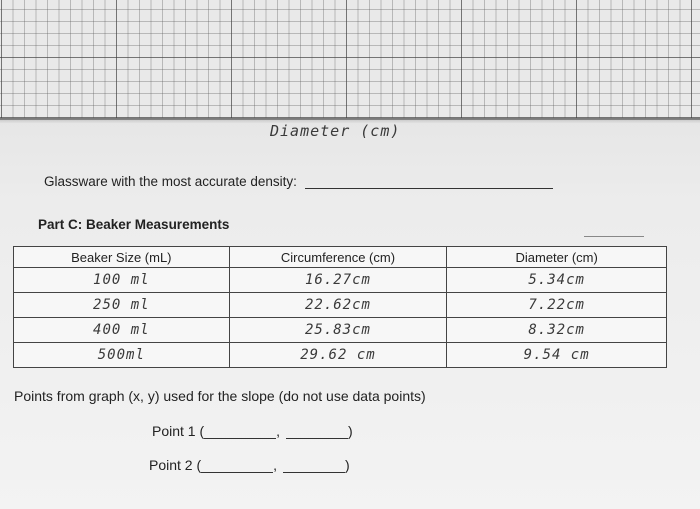 The width and height of the screenshot is (700, 509). What do you see at coordinates (335, 131) in the screenshot?
I see `graph-x-axis-label: Diameter (cm)` at bounding box center [335, 131].